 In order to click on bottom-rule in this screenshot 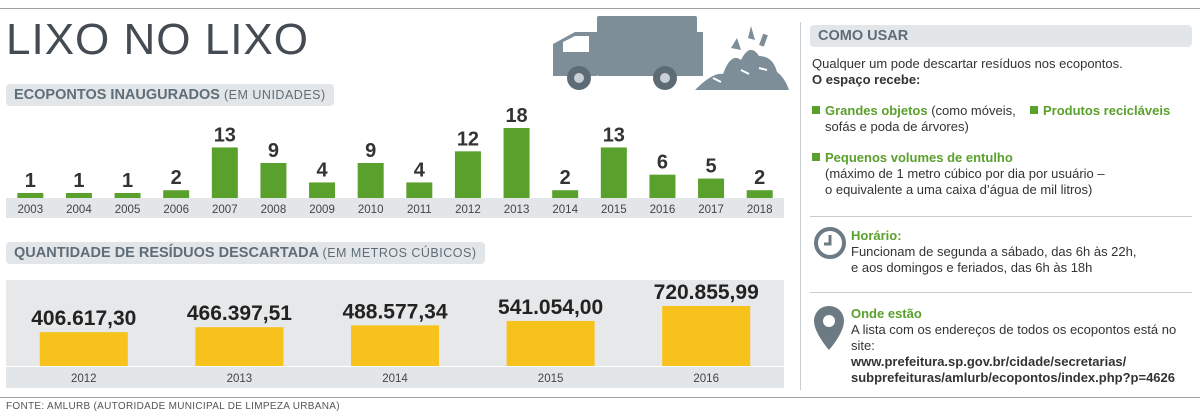, I will do `click(600, 397)`.